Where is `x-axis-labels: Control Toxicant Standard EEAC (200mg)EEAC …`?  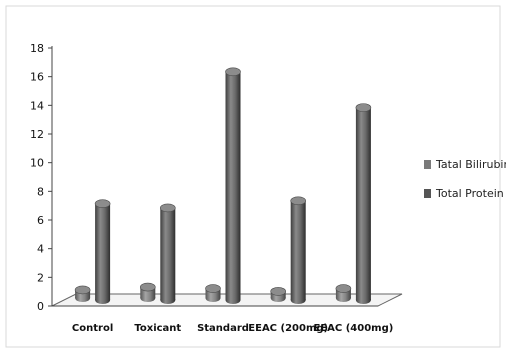
x-axis-labels: Control Toxicant Standard EEAC (200mg)EEAC … is located at coordinates (232, 328).